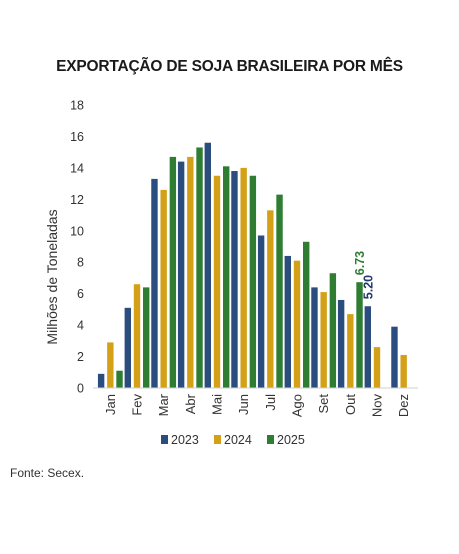 The image size is (459, 554). What do you see at coordinates (207, 265) in the screenshot?
I see `bar-2023-Mai` at bounding box center [207, 265].